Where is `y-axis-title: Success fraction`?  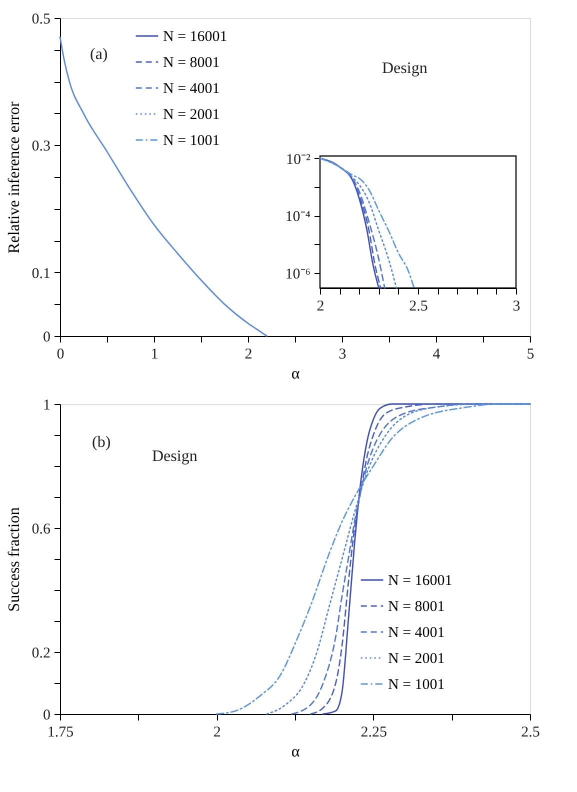
y-axis-title: Success fraction is located at coordinates (14, 559).